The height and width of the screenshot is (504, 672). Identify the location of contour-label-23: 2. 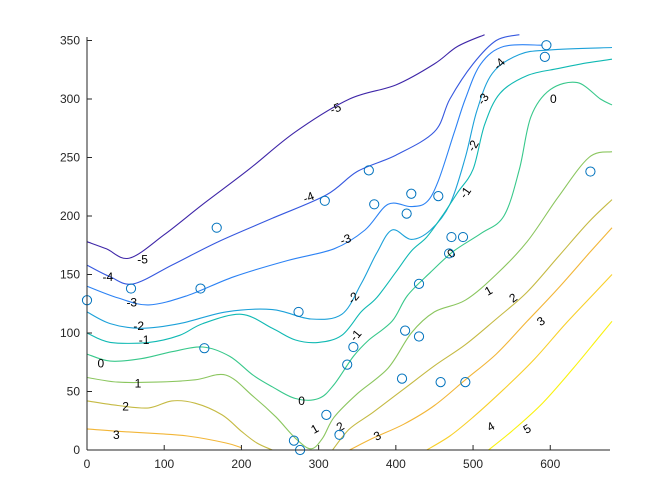
(513, 297).